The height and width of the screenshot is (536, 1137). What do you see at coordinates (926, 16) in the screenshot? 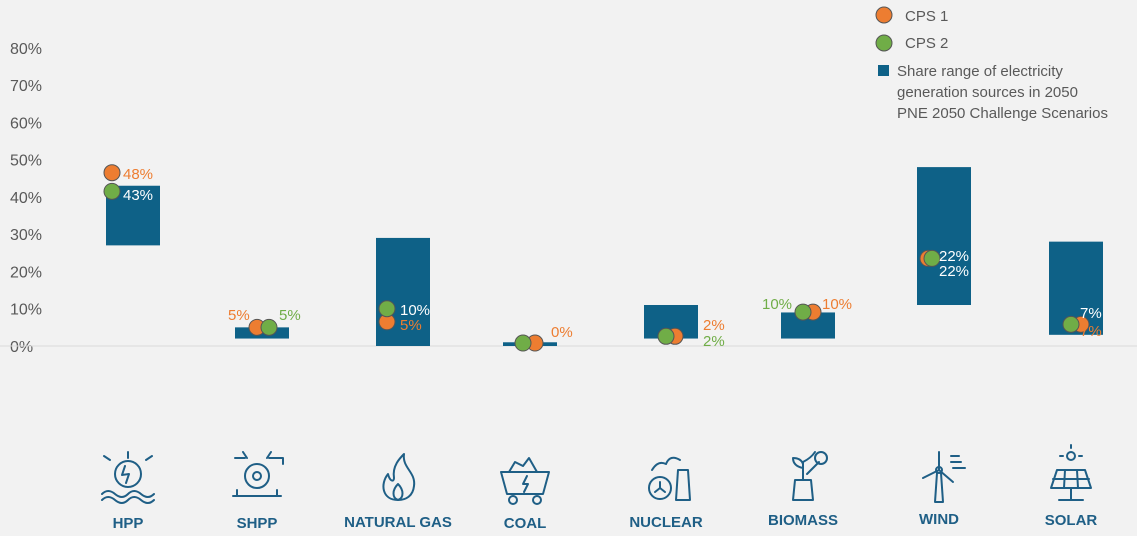
I see `legend-cps1-label: CPS 1` at bounding box center [926, 16].